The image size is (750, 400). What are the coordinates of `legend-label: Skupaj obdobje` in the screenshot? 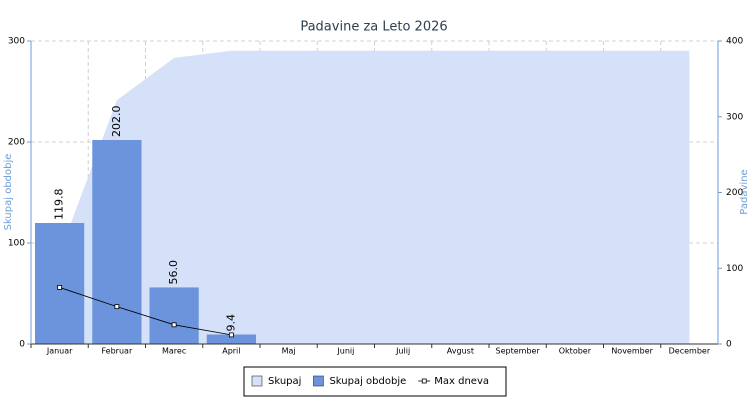 It's located at (367, 381).